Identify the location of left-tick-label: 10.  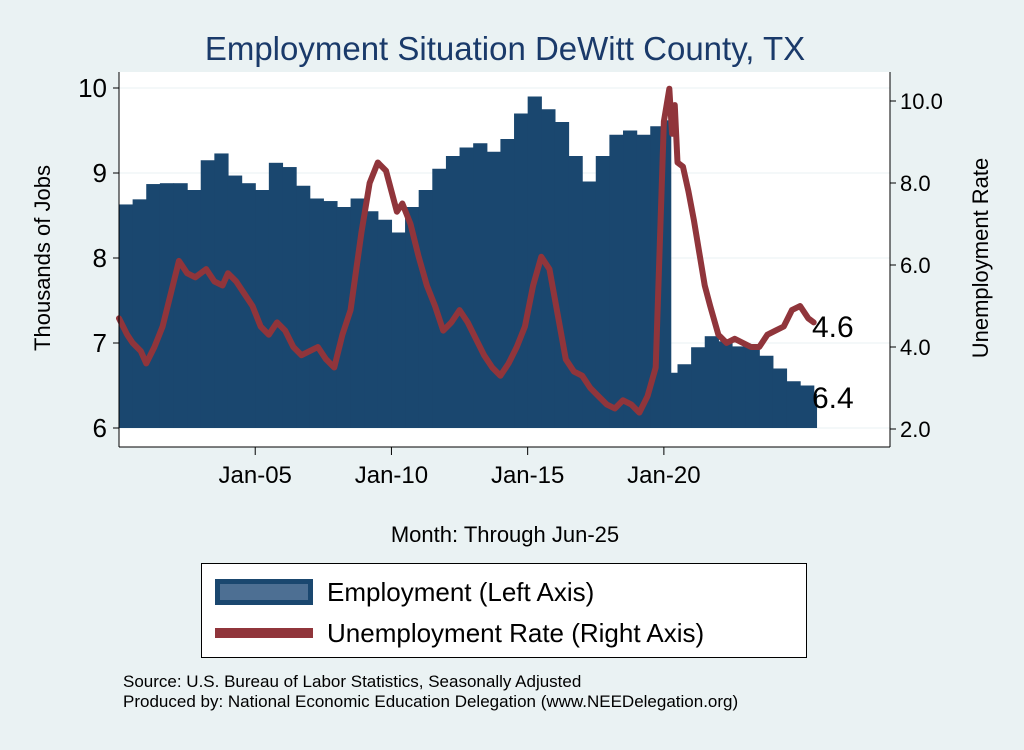
(92, 88).